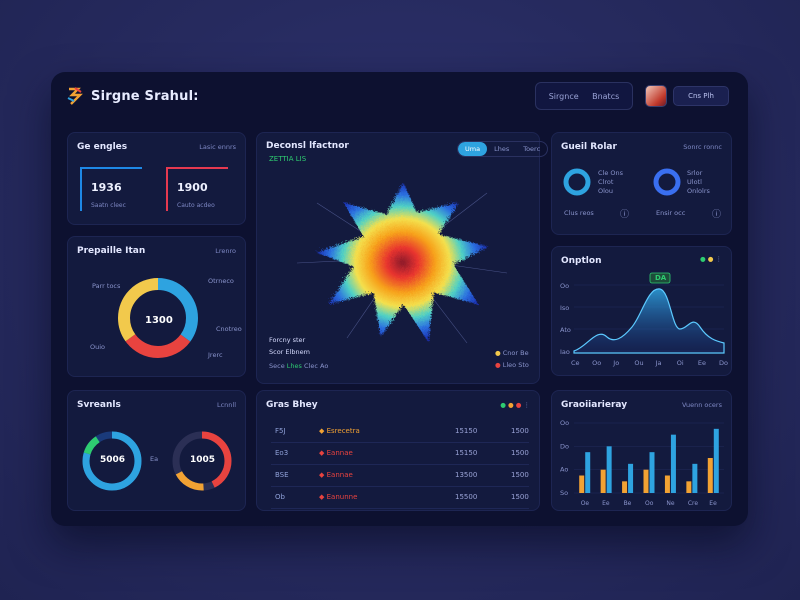 The width and height of the screenshot is (800, 600). What do you see at coordinates (565, 308) in the screenshot?
I see `y-tick-label: Iso` at bounding box center [565, 308].